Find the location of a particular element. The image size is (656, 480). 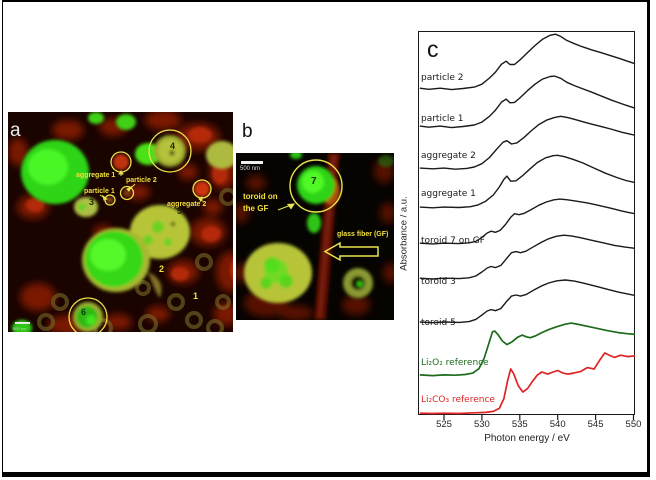

series-label-7: Li₂O₂ reference is located at coordinates (455, 362).